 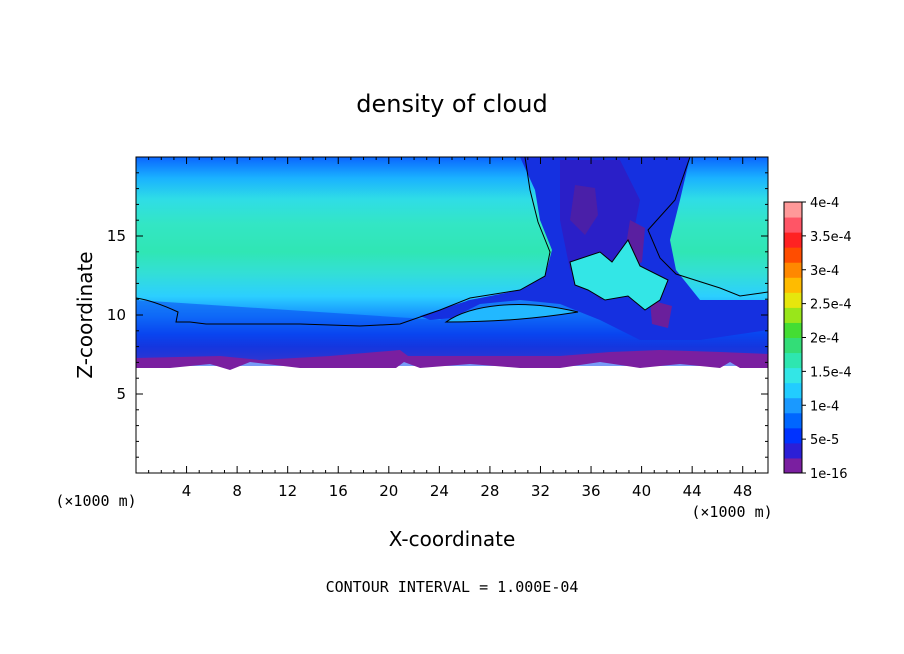 What do you see at coordinates (116, 315) in the screenshot?
I see `y-tick-label: 10` at bounding box center [116, 315].